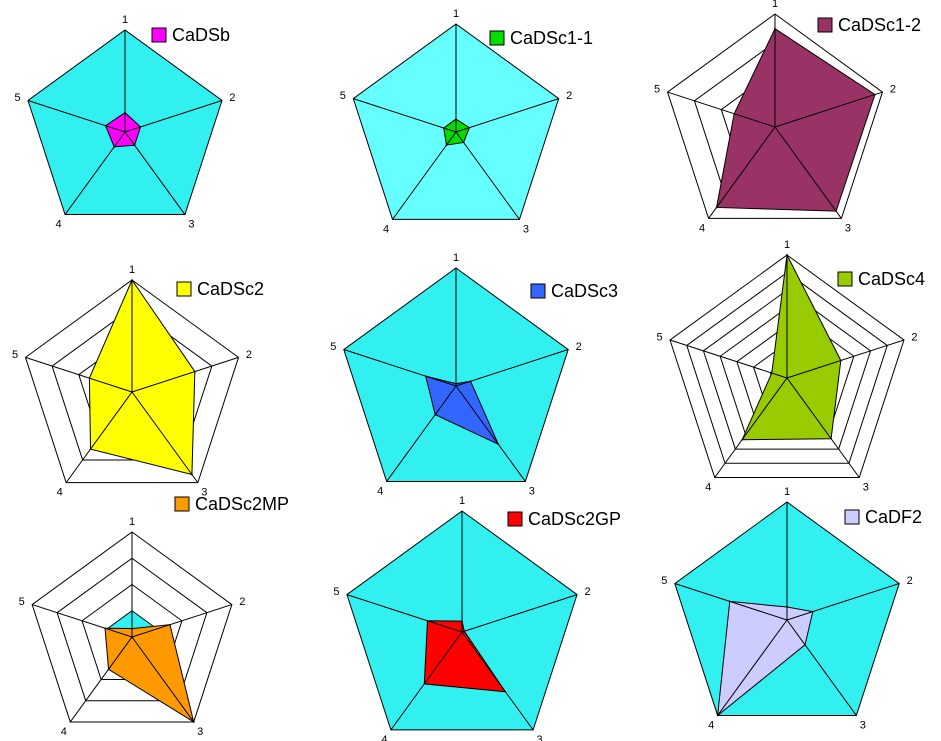  Describe the element at coordinates (242, 504) in the screenshot. I see `legend-label: CaDSc2MP` at that location.